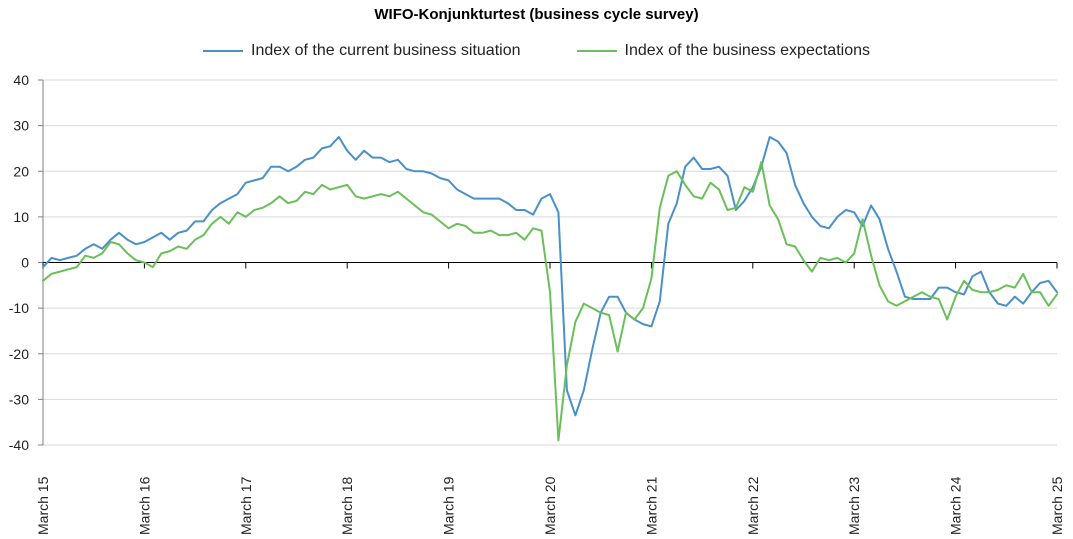  Describe the element at coordinates (223, 51) in the screenshot. I see `legend-swatch-current-situation` at that location.